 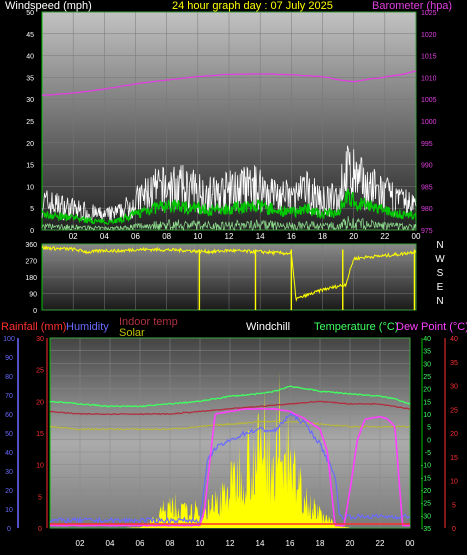 I want to click on temperature-tick-label: 20, so click(x=427, y=390).